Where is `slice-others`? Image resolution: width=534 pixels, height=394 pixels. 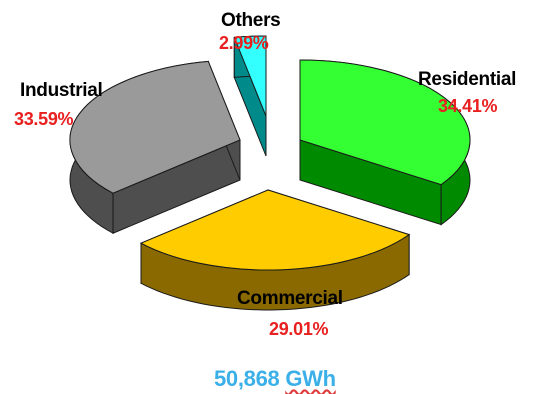 slice-others is located at coordinates (250, 96).